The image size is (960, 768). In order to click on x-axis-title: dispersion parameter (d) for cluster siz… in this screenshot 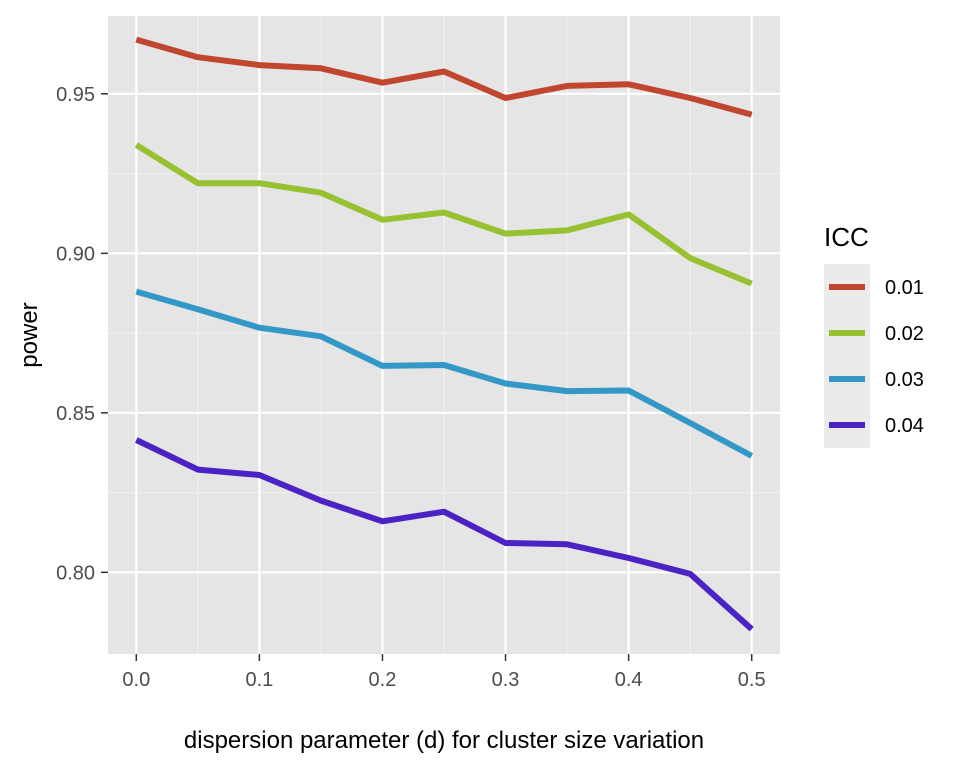, I will do `click(444, 740)`.